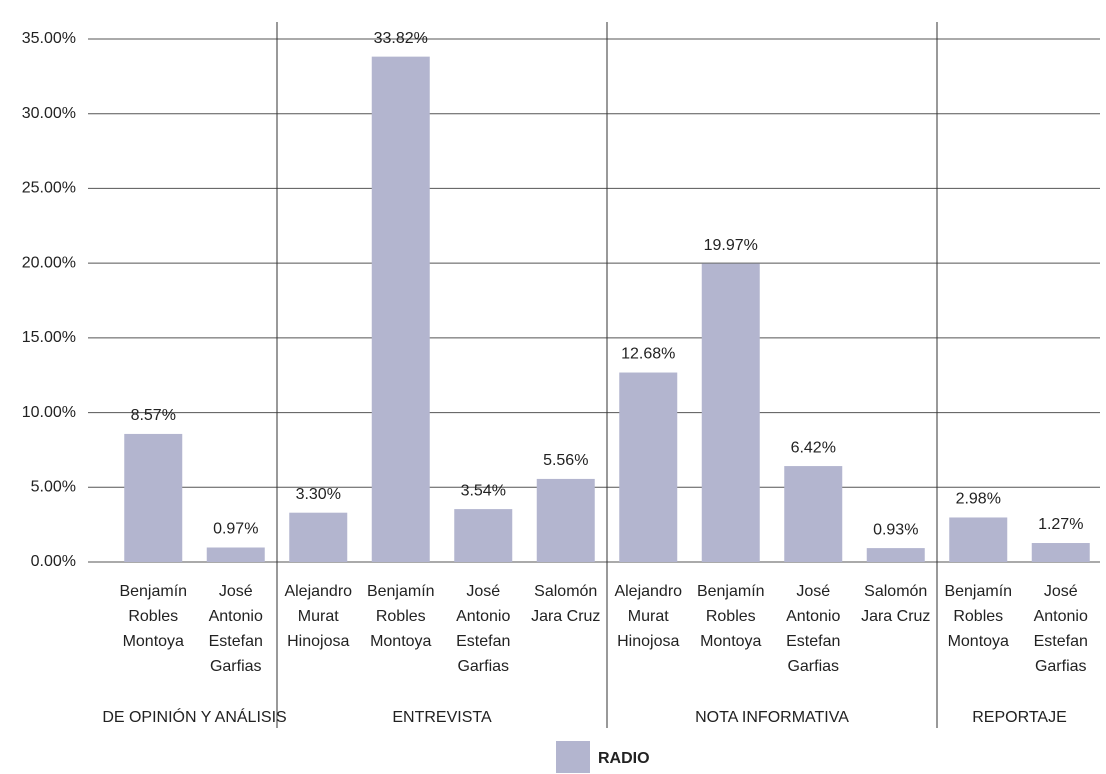  I want to click on value-label: 0.93%, so click(895, 529).